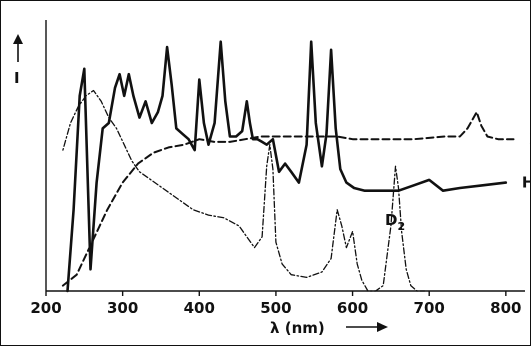 The height and width of the screenshot is (346, 531). I want to click on x-axis-ticks: 200 300 400 500 600 700 800, so click(275, 304).